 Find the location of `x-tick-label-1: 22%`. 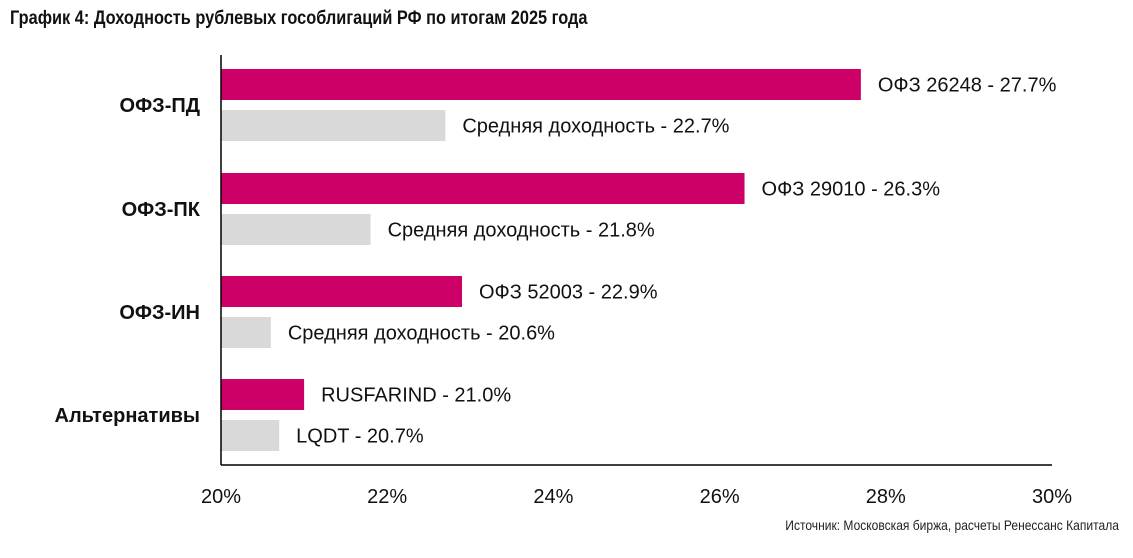

x-tick-label-1: 22% is located at coordinates (387, 497).